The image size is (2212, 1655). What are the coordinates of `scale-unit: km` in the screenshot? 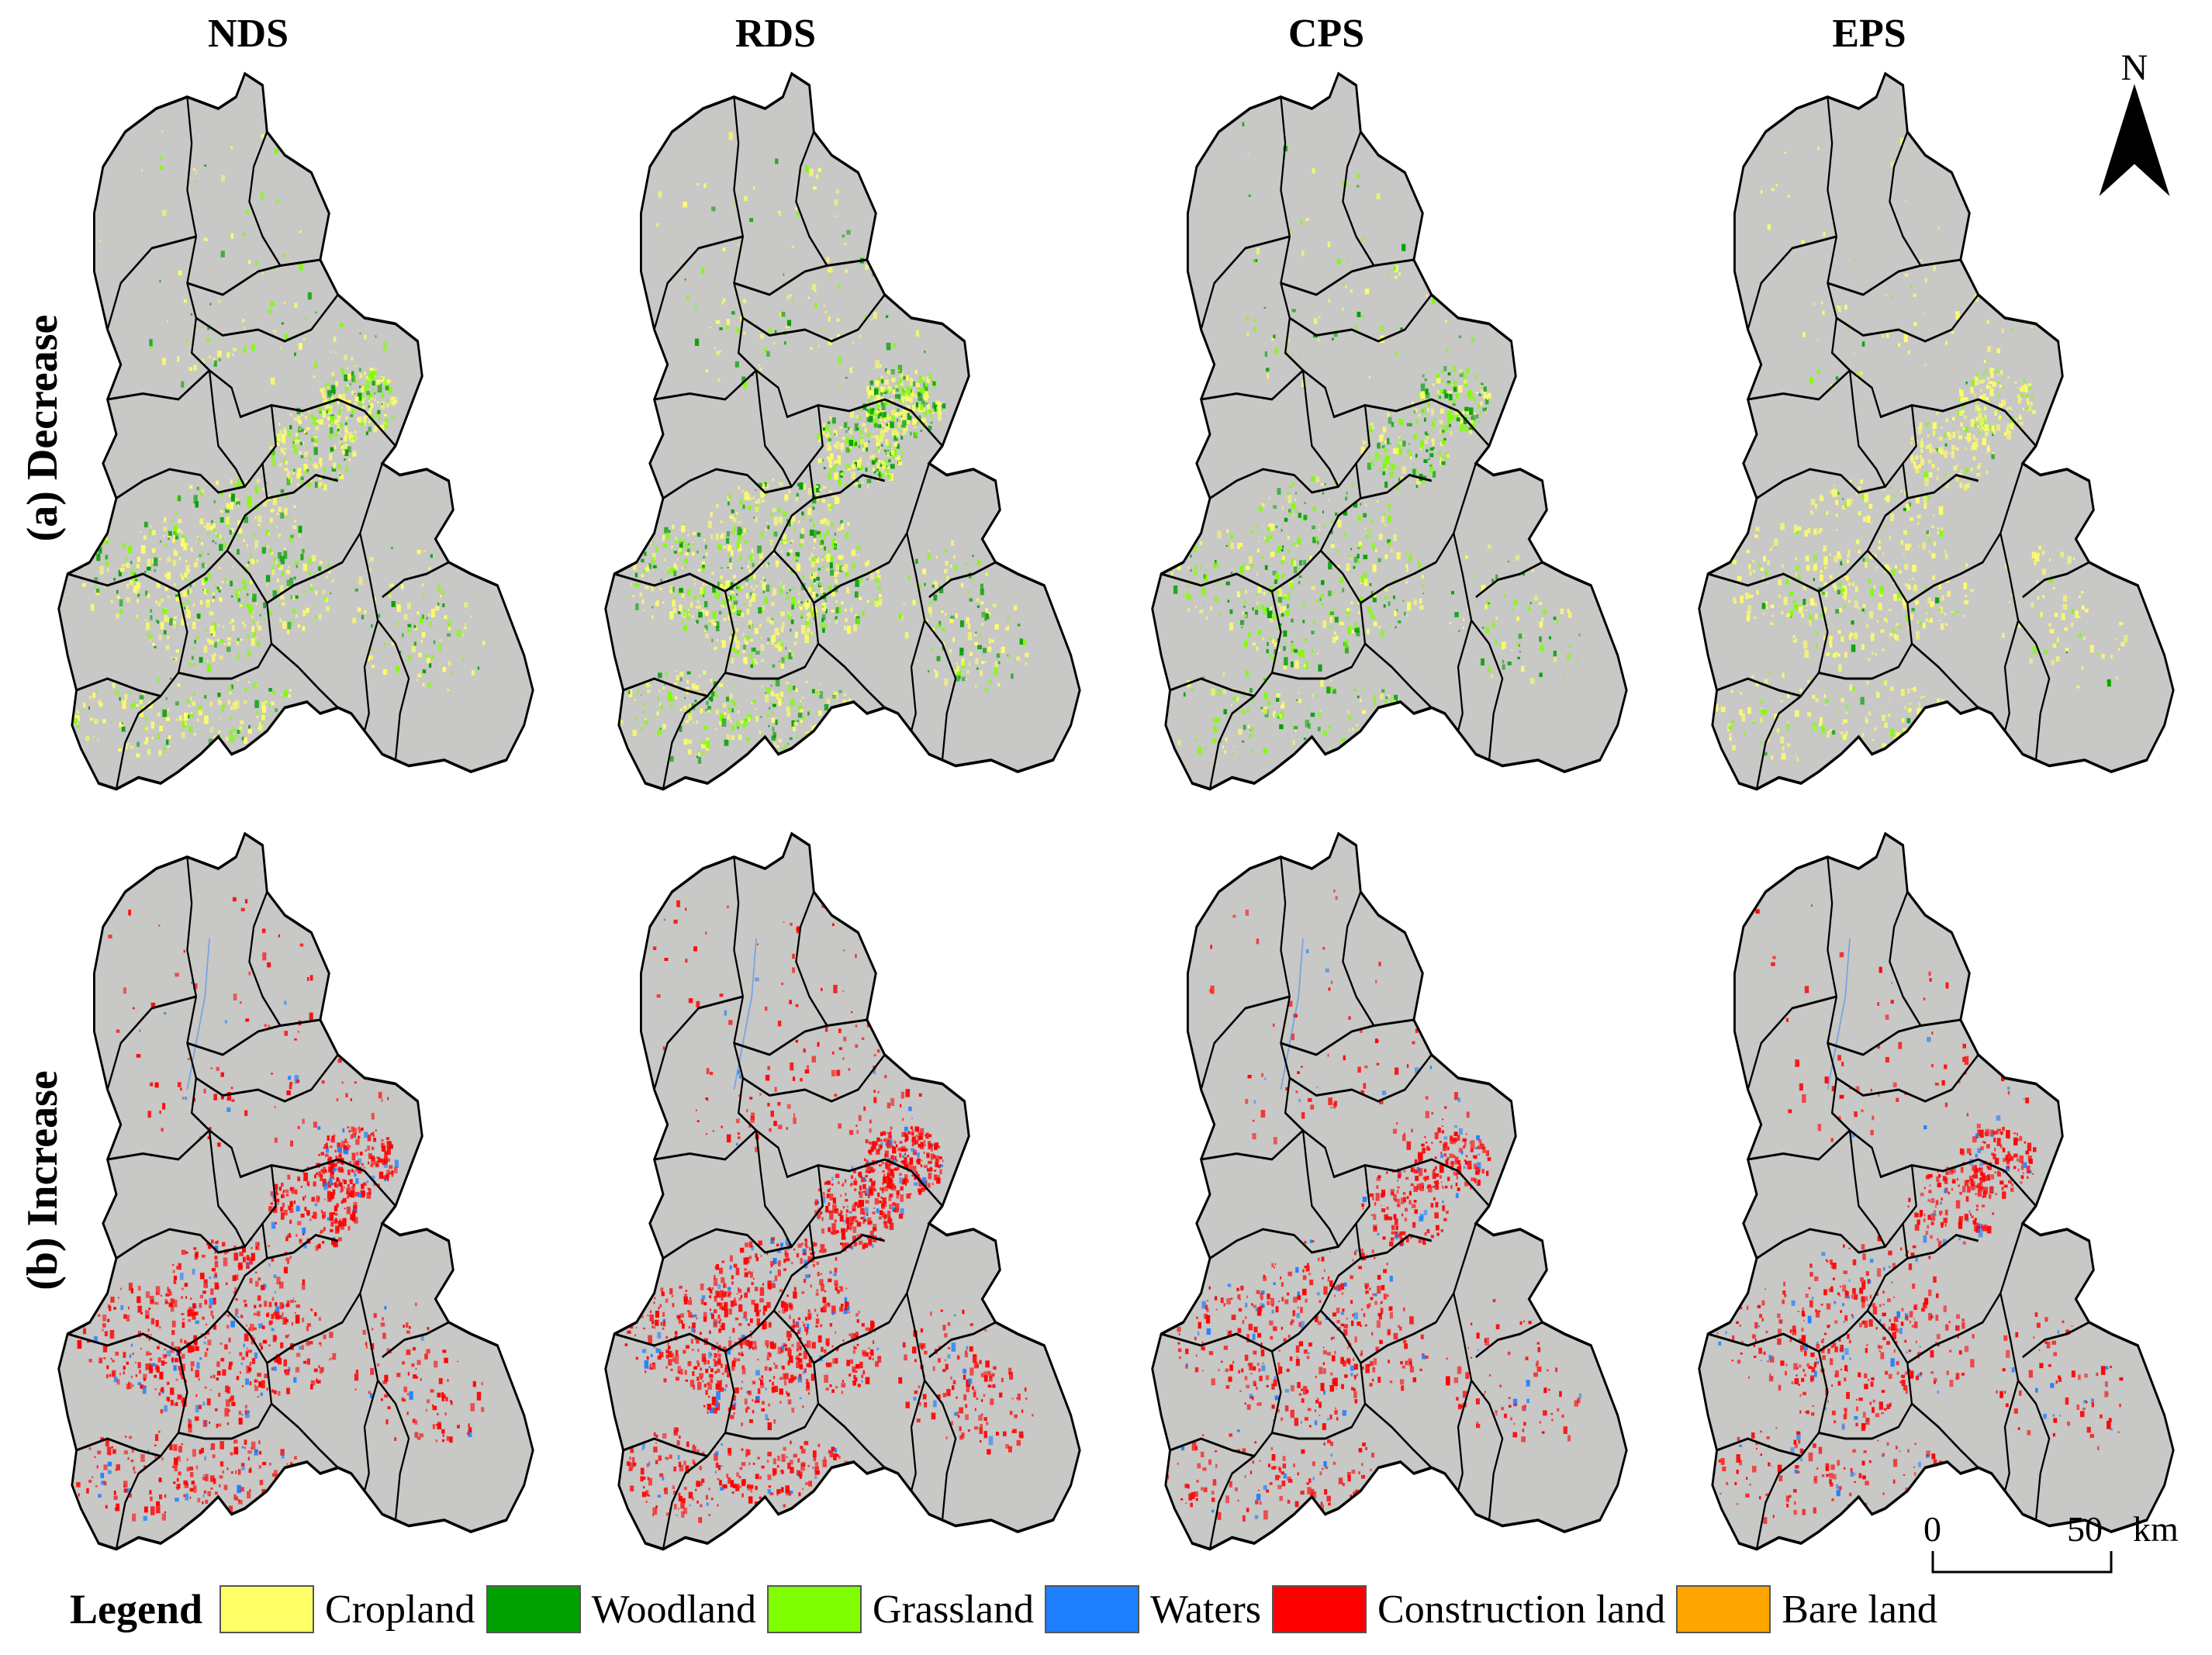 It's located at (2156, 1529).